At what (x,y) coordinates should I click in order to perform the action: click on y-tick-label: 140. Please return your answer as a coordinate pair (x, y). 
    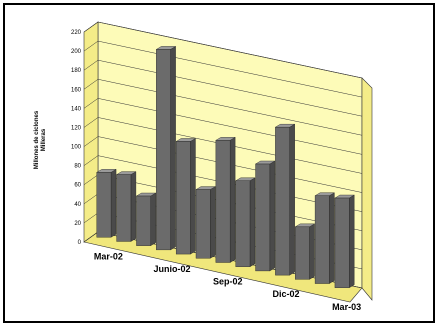
    Looking at the image, I should click on (76, 109).